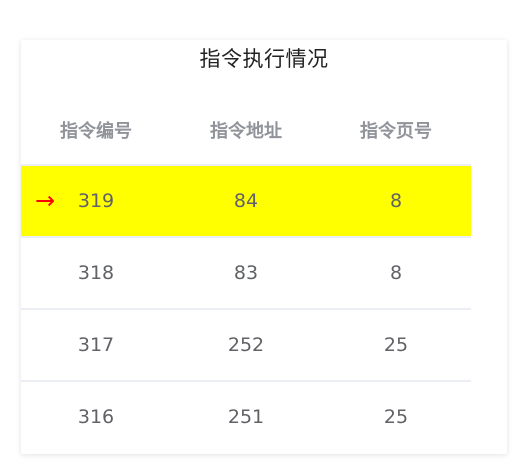 The height and width of the screenshot is (467, 527). I want to click on column-header-instruction-number: 指令编号, so click(96, 131).